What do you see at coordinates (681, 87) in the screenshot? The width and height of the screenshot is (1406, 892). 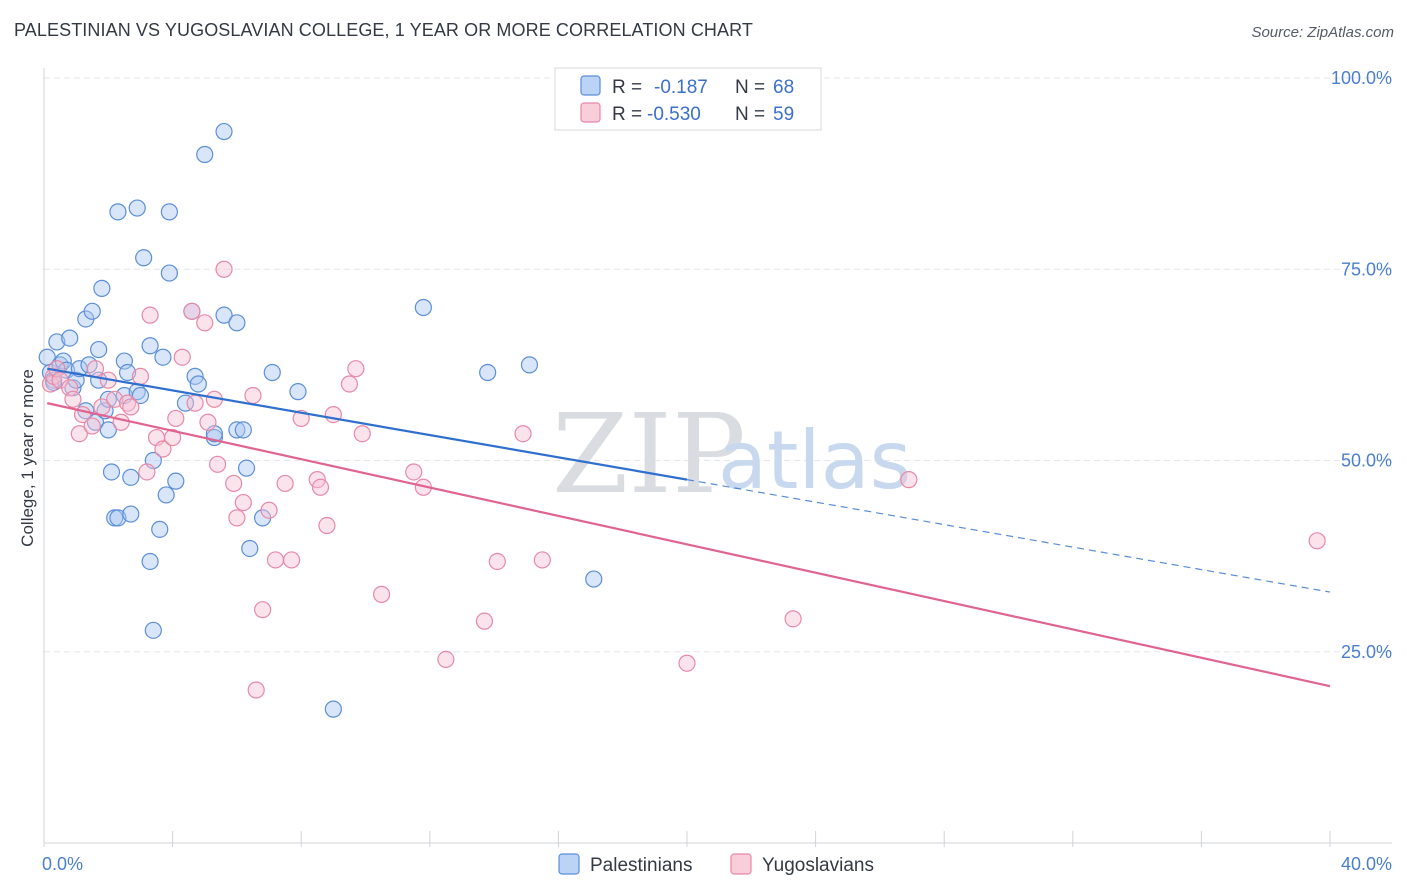 I see `legend-r-palestinians: -0.187` at bounding box center [681, 87].